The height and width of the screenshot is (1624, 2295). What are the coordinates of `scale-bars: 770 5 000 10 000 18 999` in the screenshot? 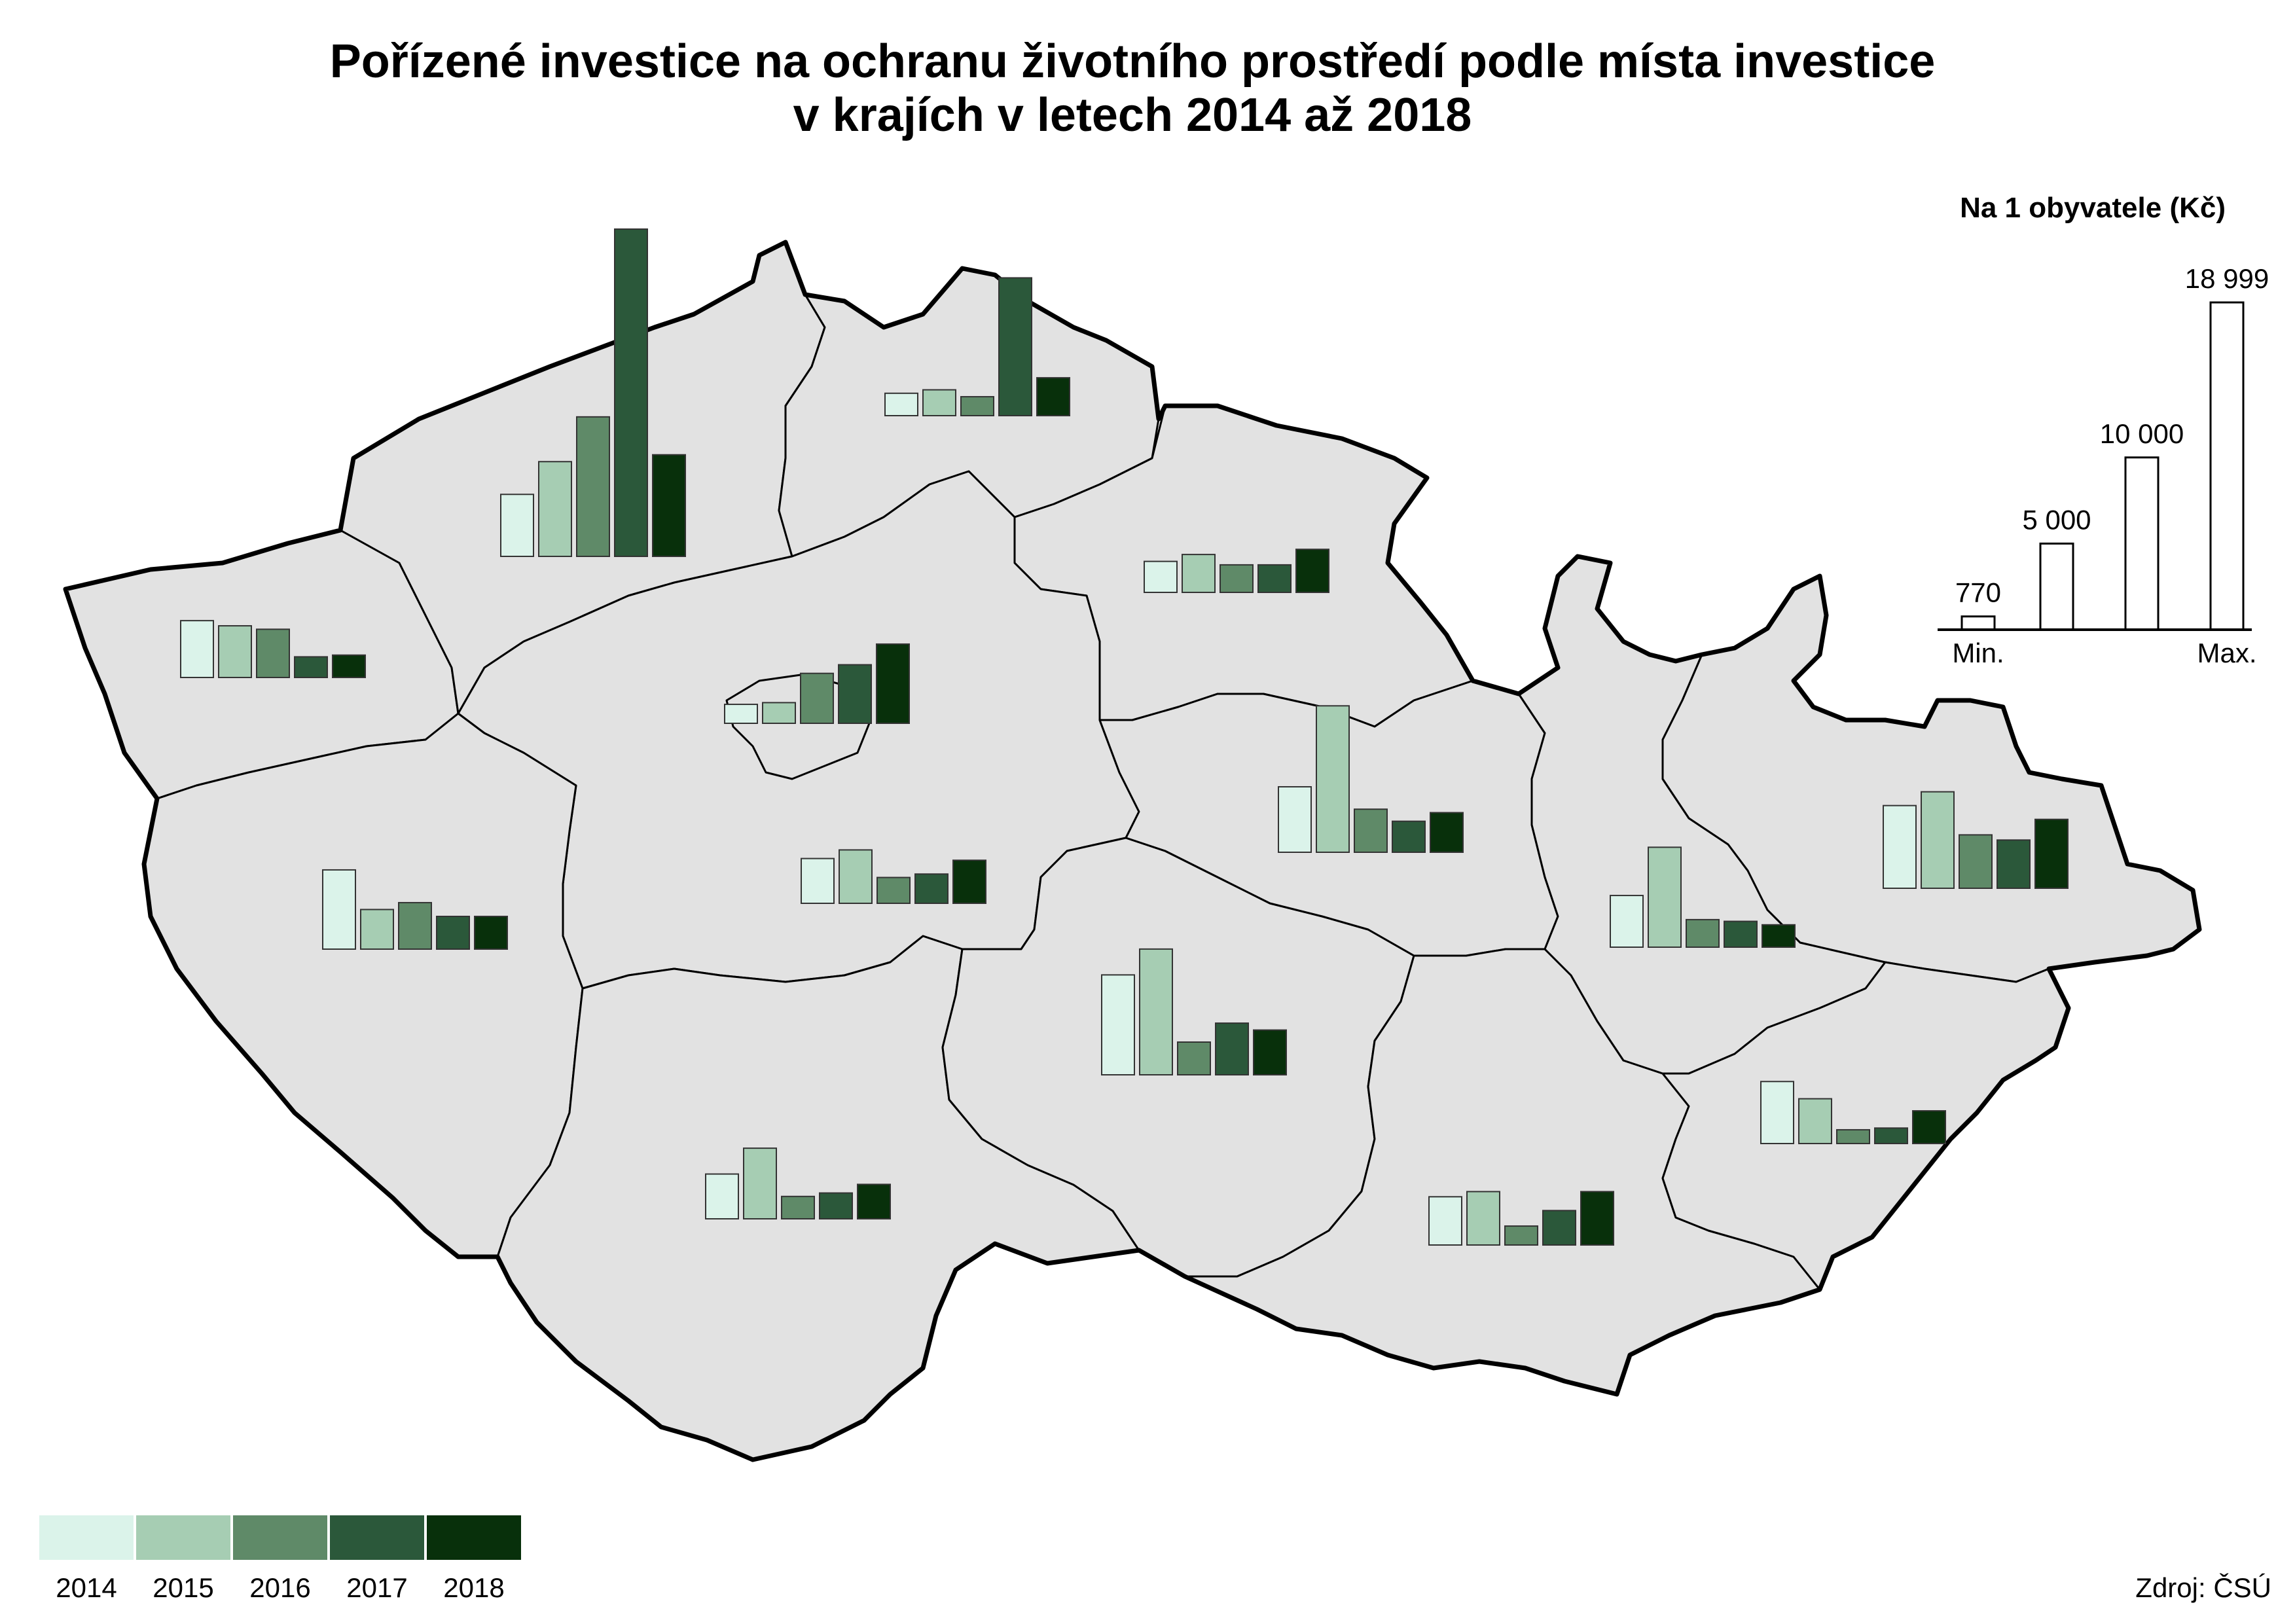 It's located at (2112, 447).